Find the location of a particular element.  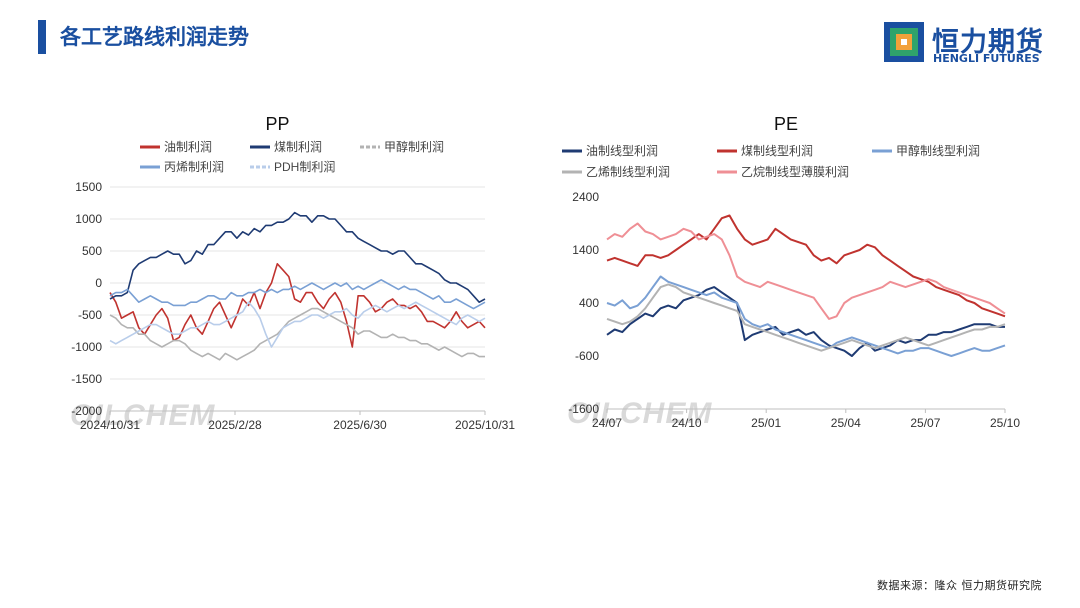

x-tick-label: 2024/10/31 is located at coordinates (110, 425).